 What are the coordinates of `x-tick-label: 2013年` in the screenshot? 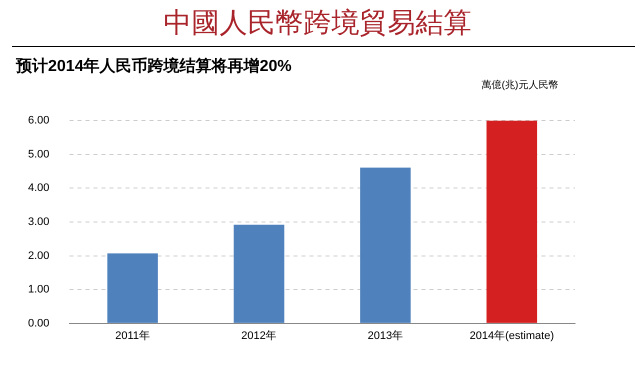 It's located at (386, 336).